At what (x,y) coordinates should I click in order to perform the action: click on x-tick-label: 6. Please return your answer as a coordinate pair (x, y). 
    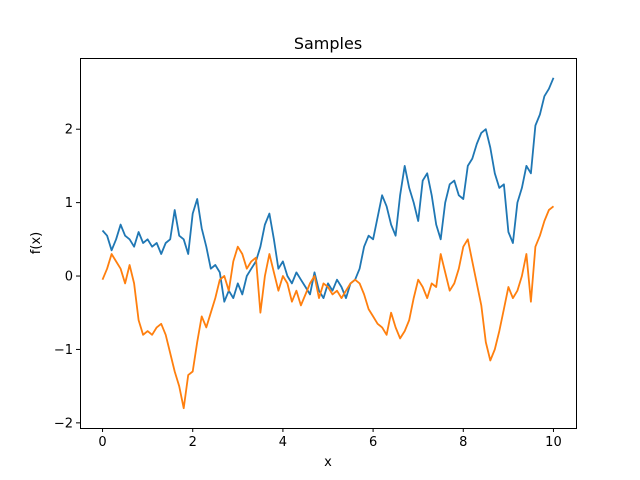
    Looking at the image, I should click on (373, 442).